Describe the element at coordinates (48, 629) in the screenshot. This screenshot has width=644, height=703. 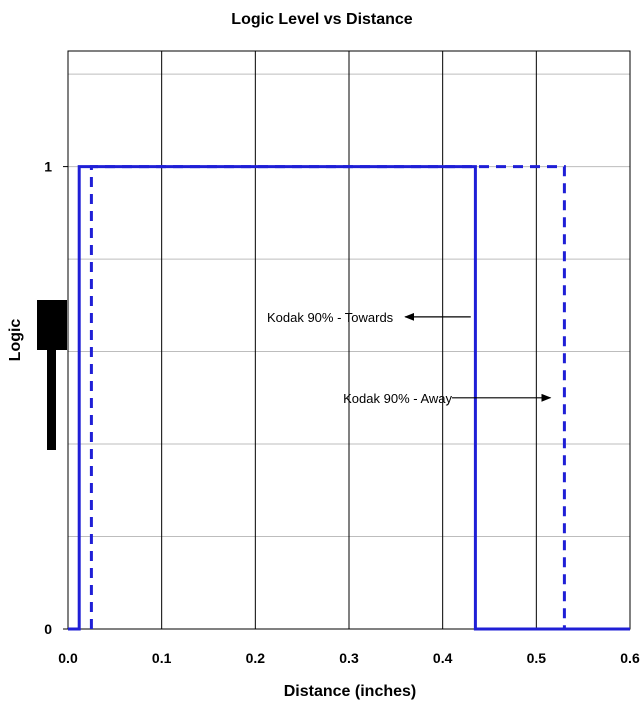
I see `y-tick-label: 0` at that location.